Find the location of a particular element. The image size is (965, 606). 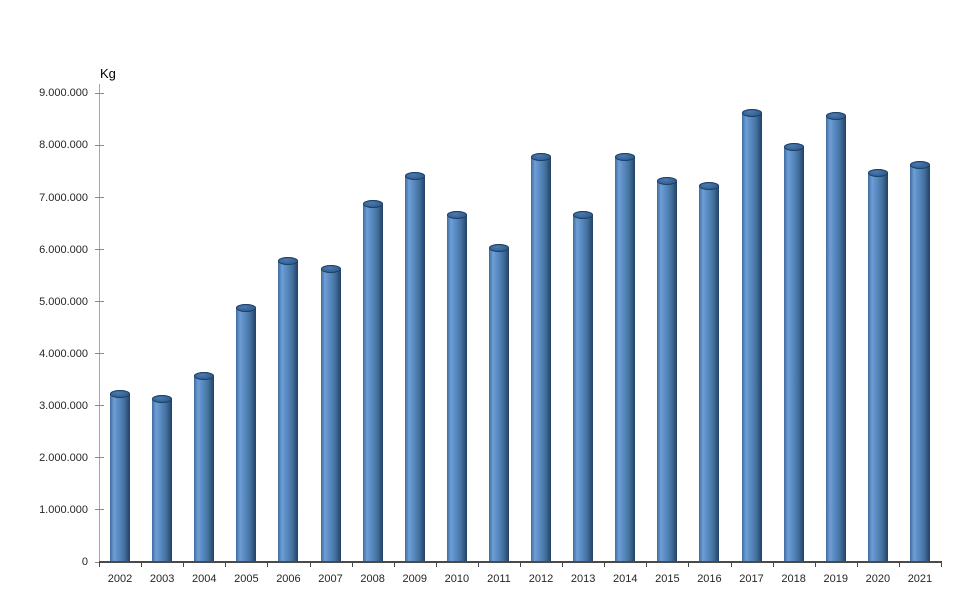

x-axis-label: 2016 is located at coordinates (709, 579).